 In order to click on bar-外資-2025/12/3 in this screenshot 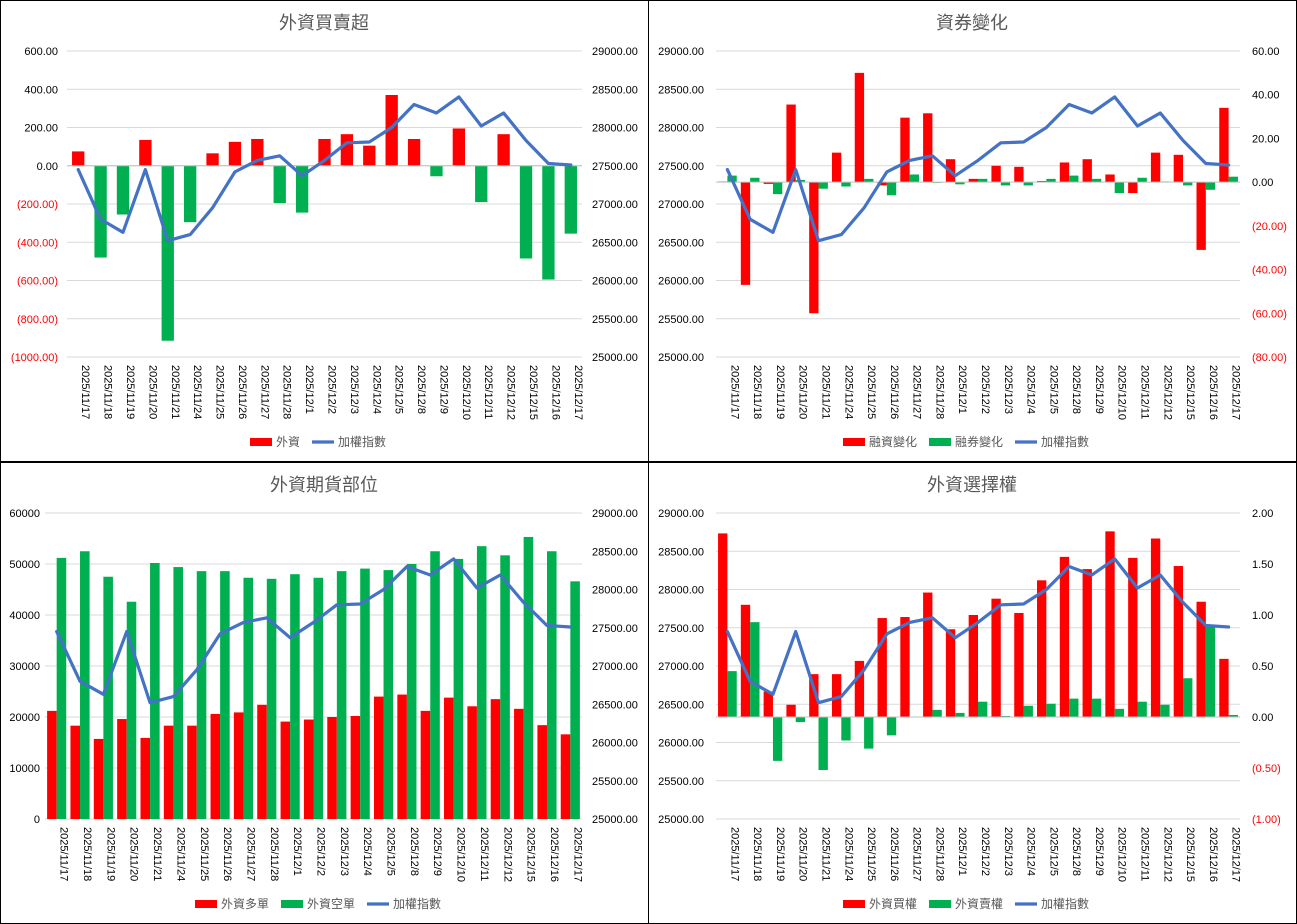, I will do `click(347, 150)`.